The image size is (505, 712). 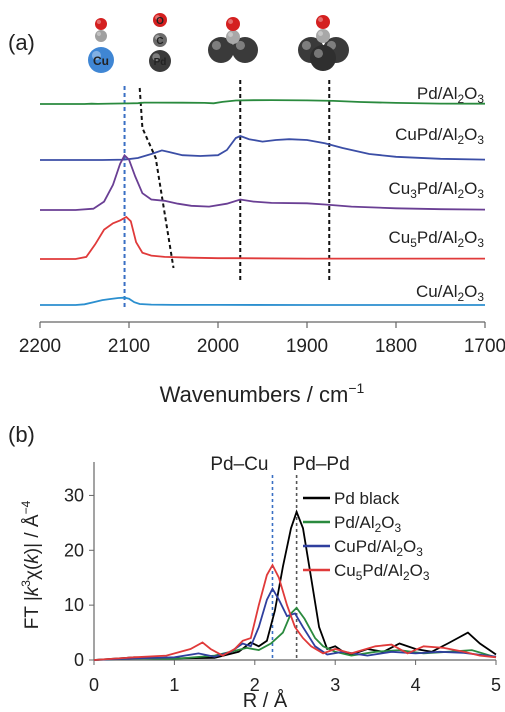 What do you see at coordinates (262, 339) in the screenshot?
I see `x-tick-labels: 2200 2100 2000 1900 1800 1700` at bounding box center [262, 339].